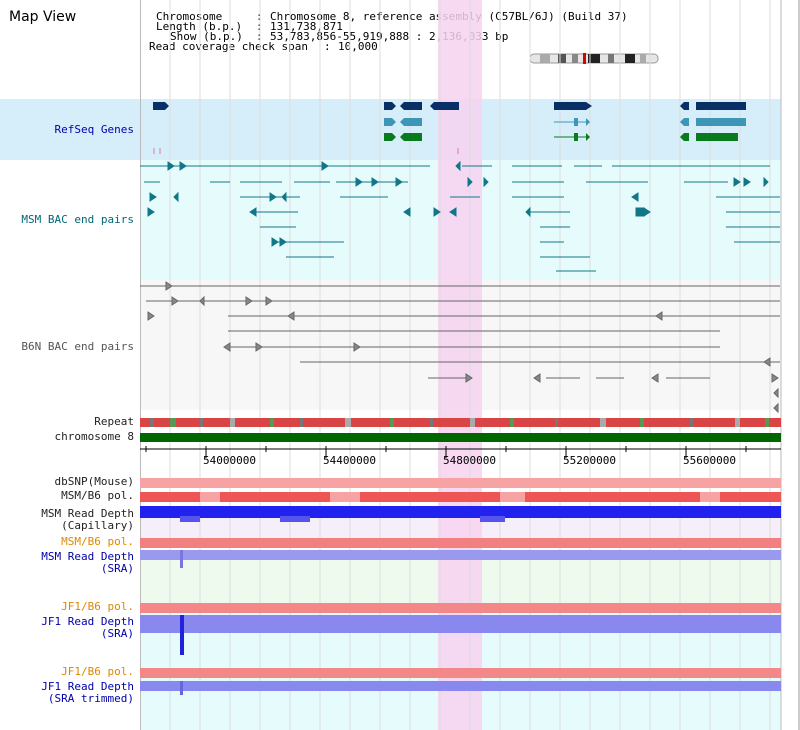 The height and width of the screenshot is (730, 800). I want to click on chromosome-key: Chromosome, so click(189, 16).